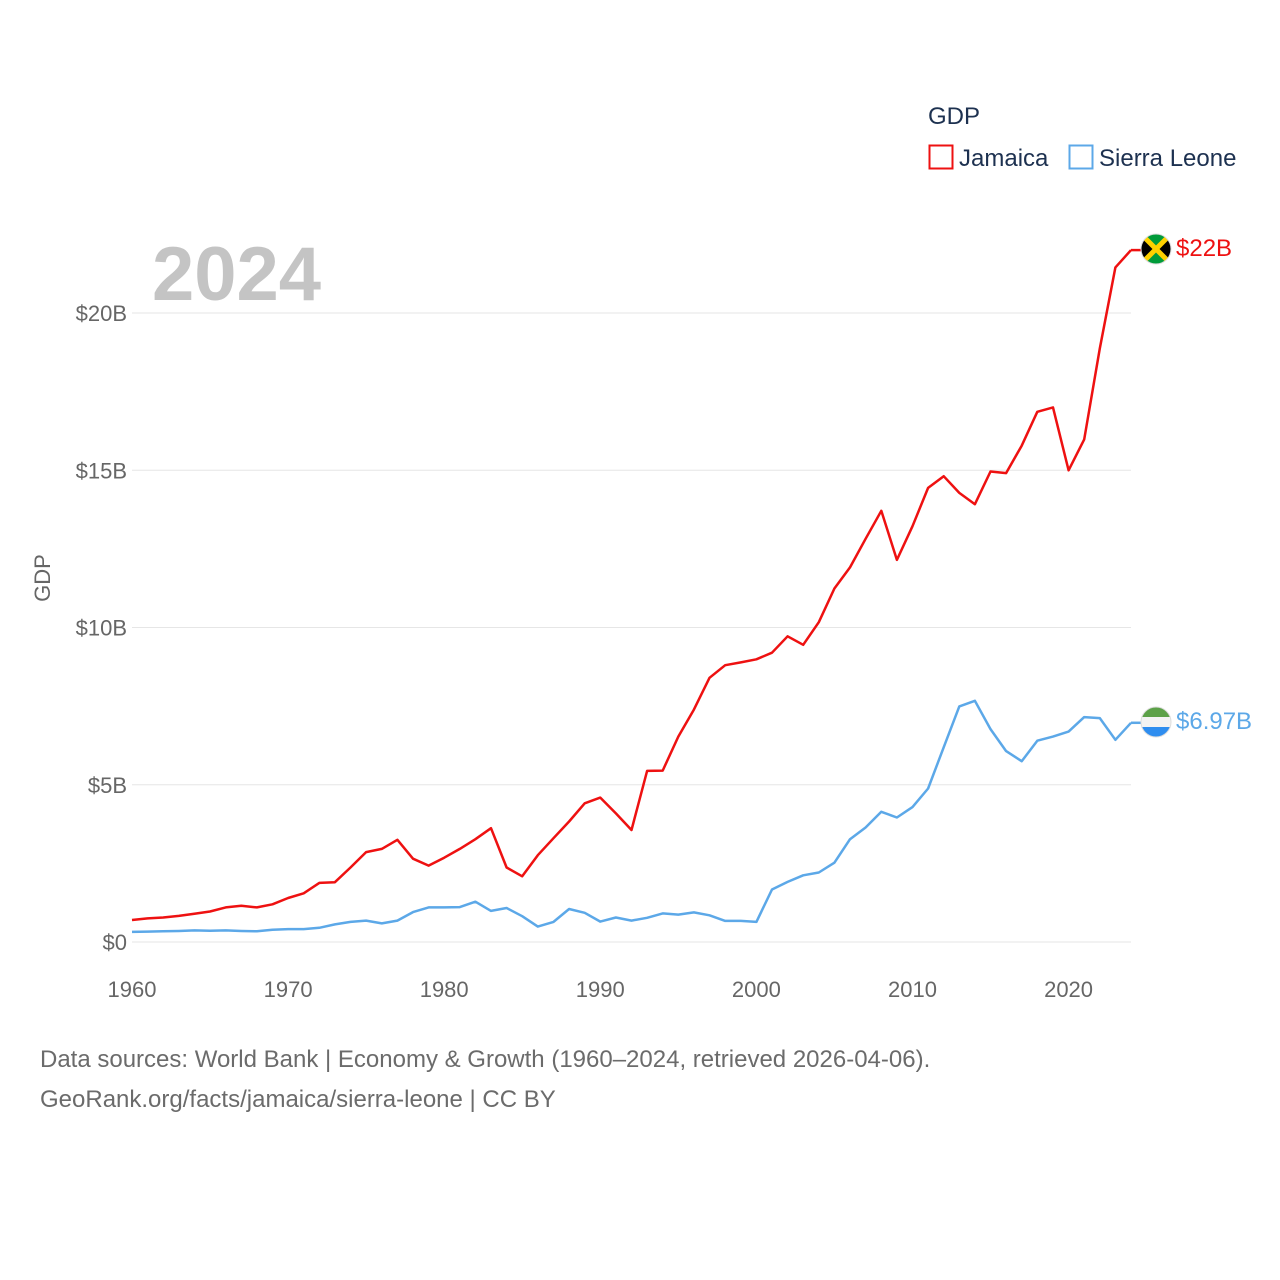 The width and height of the screenshot is (1280, 1280). What do you see at coordinates (1082, 137) in the screenshot?
I see `legend: GDP Jamaica Sierra Leone` at bounding box center [1082, 137].